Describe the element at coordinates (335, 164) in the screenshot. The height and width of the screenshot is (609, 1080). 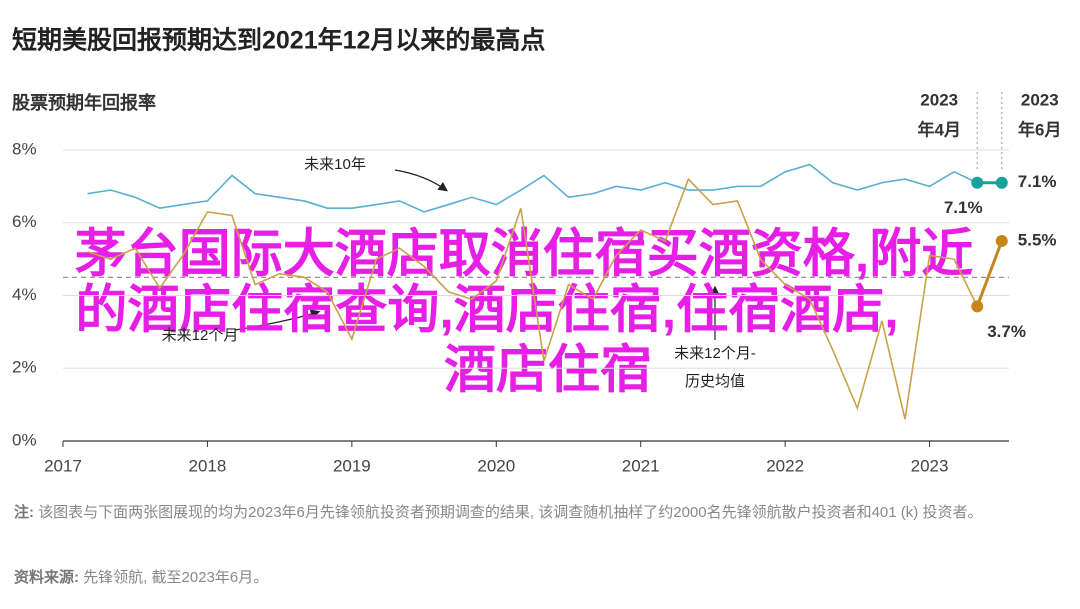
I see `series-label: 未来10年` at that location.